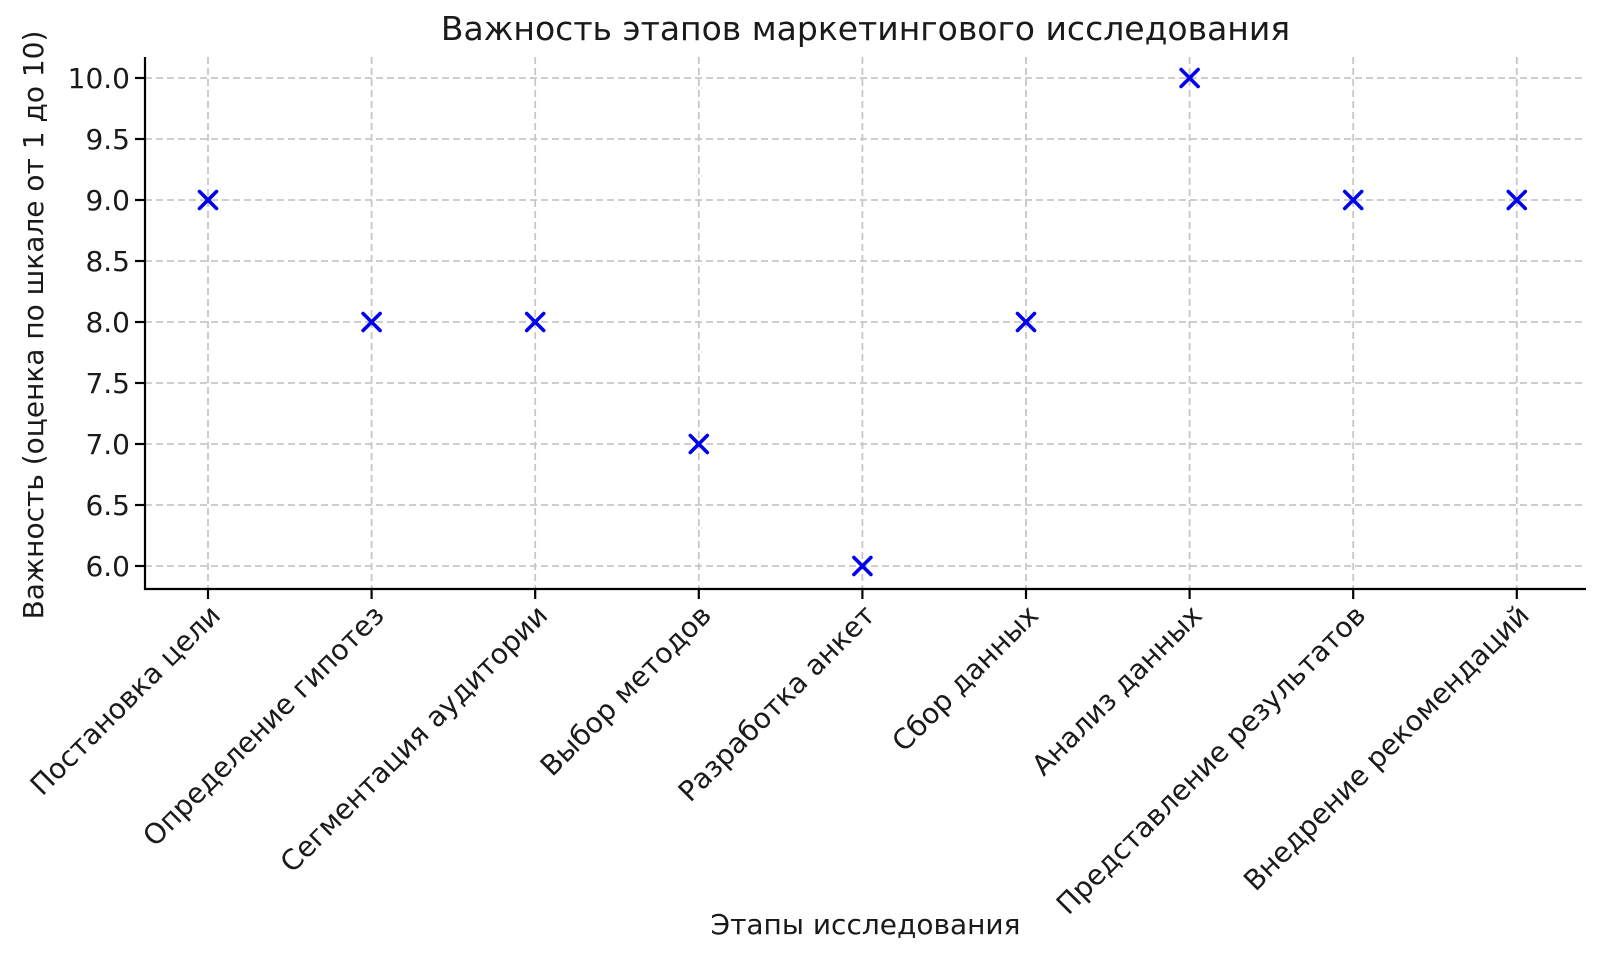  What do you see at coordinates (414, 739) in the screenshot?
I see `x-tick-label: Сегментация аудитории` at bounding box center [414, 739].